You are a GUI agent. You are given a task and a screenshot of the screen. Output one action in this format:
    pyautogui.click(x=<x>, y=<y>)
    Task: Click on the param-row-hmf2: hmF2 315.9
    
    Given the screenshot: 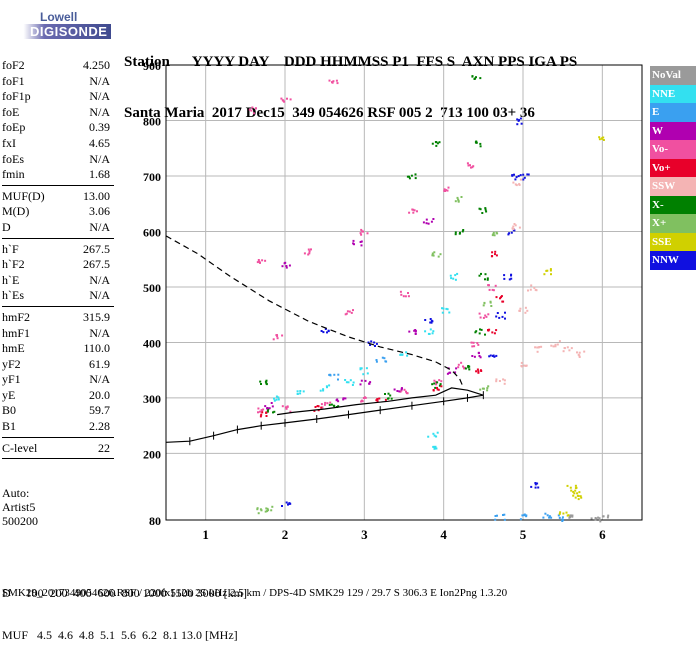 What is the action you would take?
    pyautogui.click(x=58, y=318)
    